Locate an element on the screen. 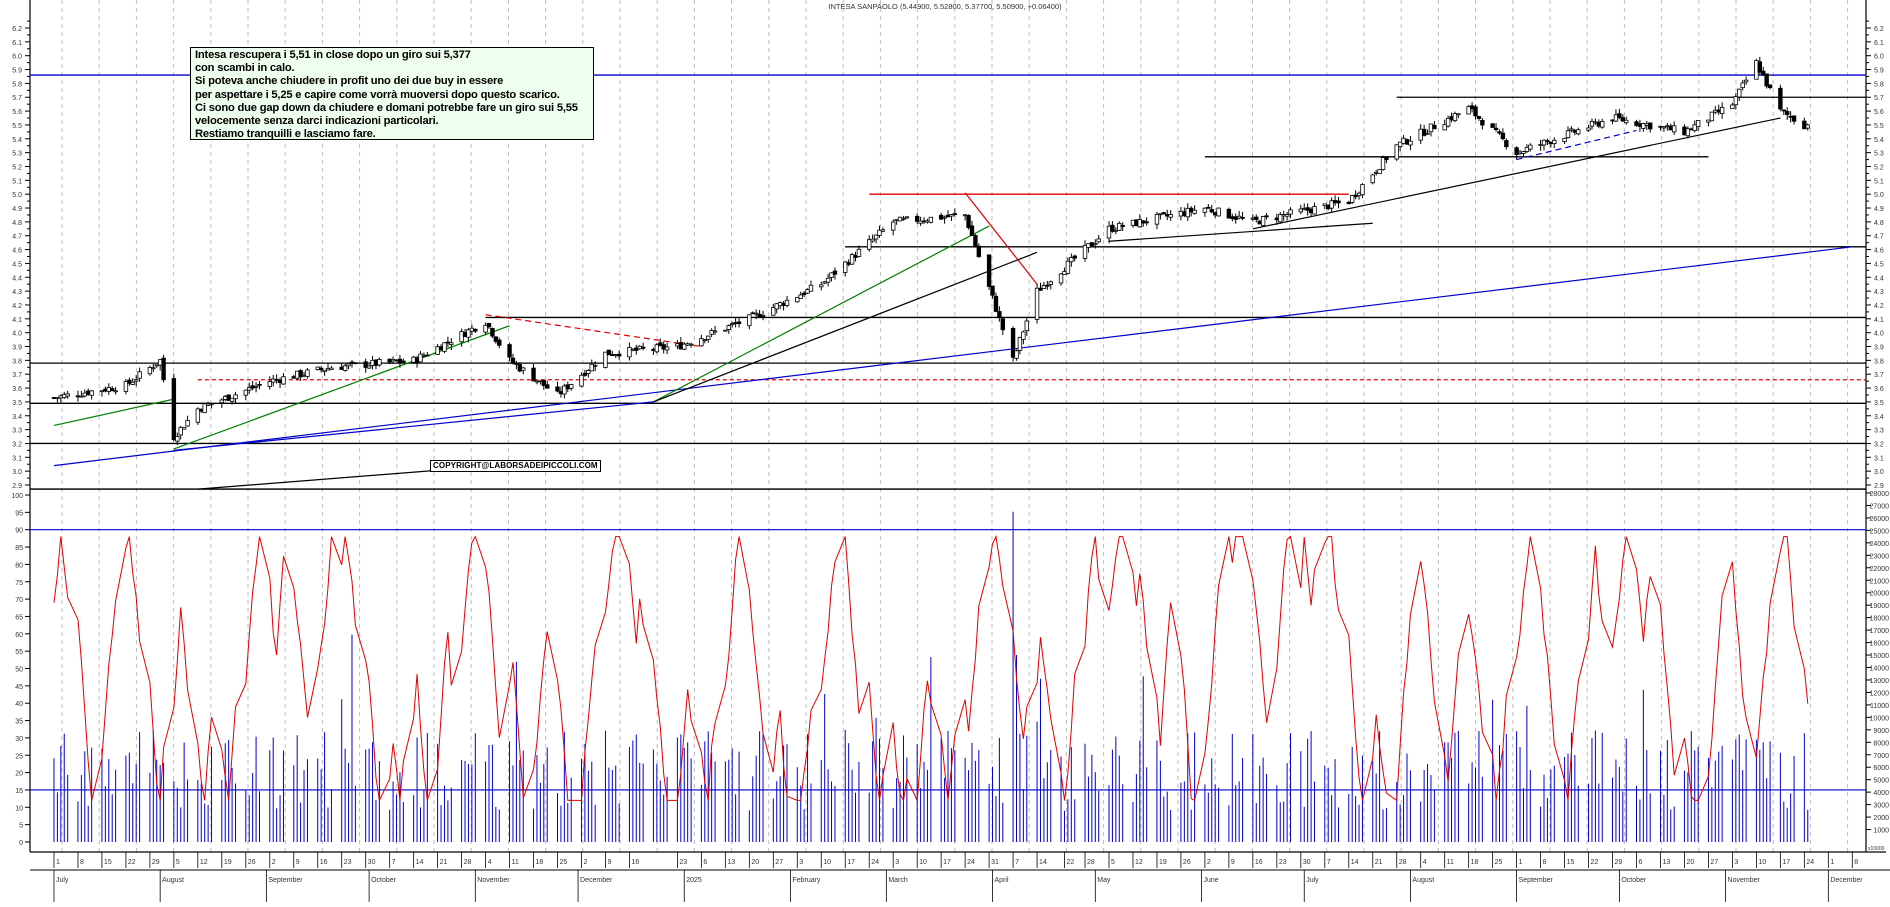 This screenshot has height=907, width=1890. svg-text: July is located at coordinates (1312, 880).